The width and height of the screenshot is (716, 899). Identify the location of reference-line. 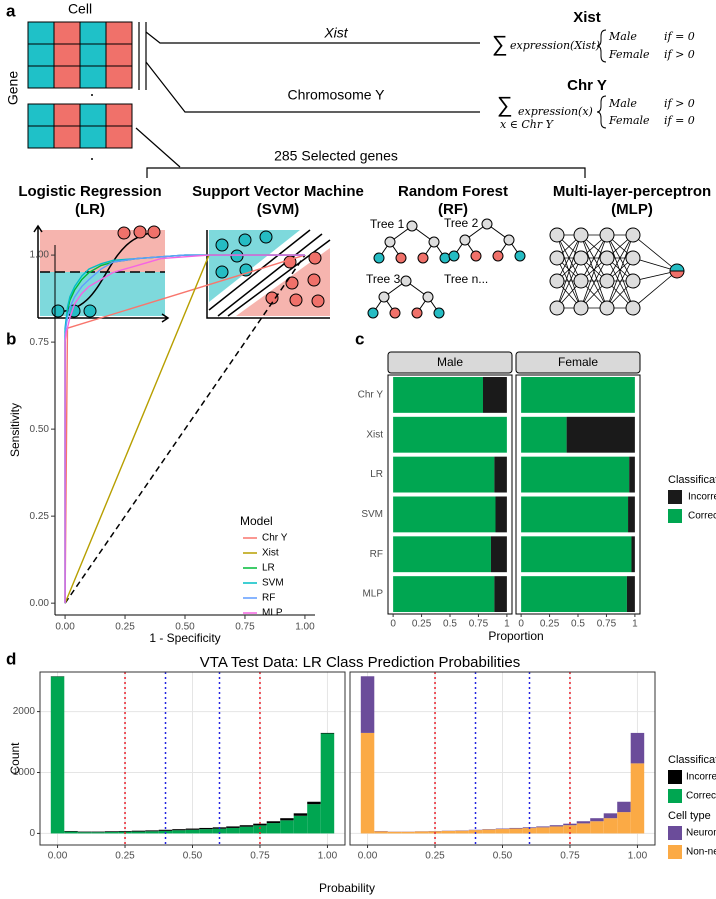
(185, 429).